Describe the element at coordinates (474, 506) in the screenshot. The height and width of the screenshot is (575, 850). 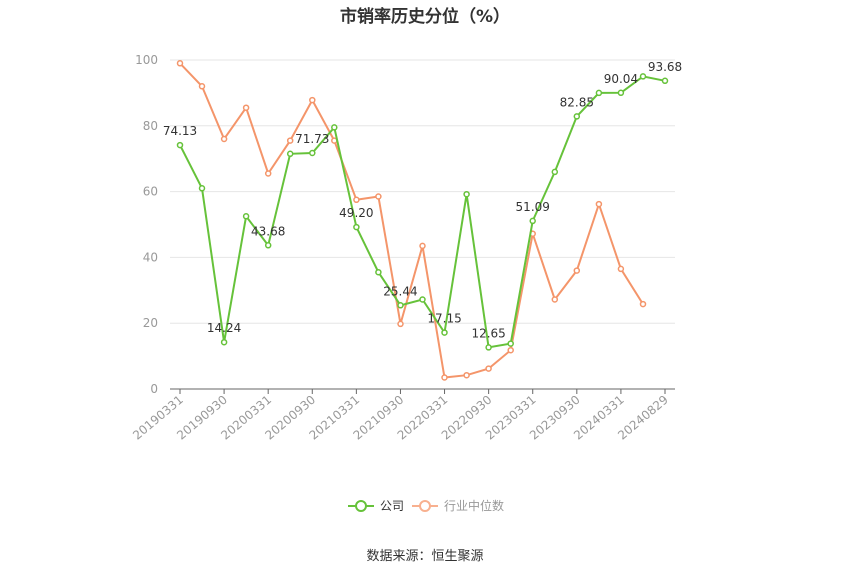
I see `legend-label-industry-median: 行业中位数` at that location.